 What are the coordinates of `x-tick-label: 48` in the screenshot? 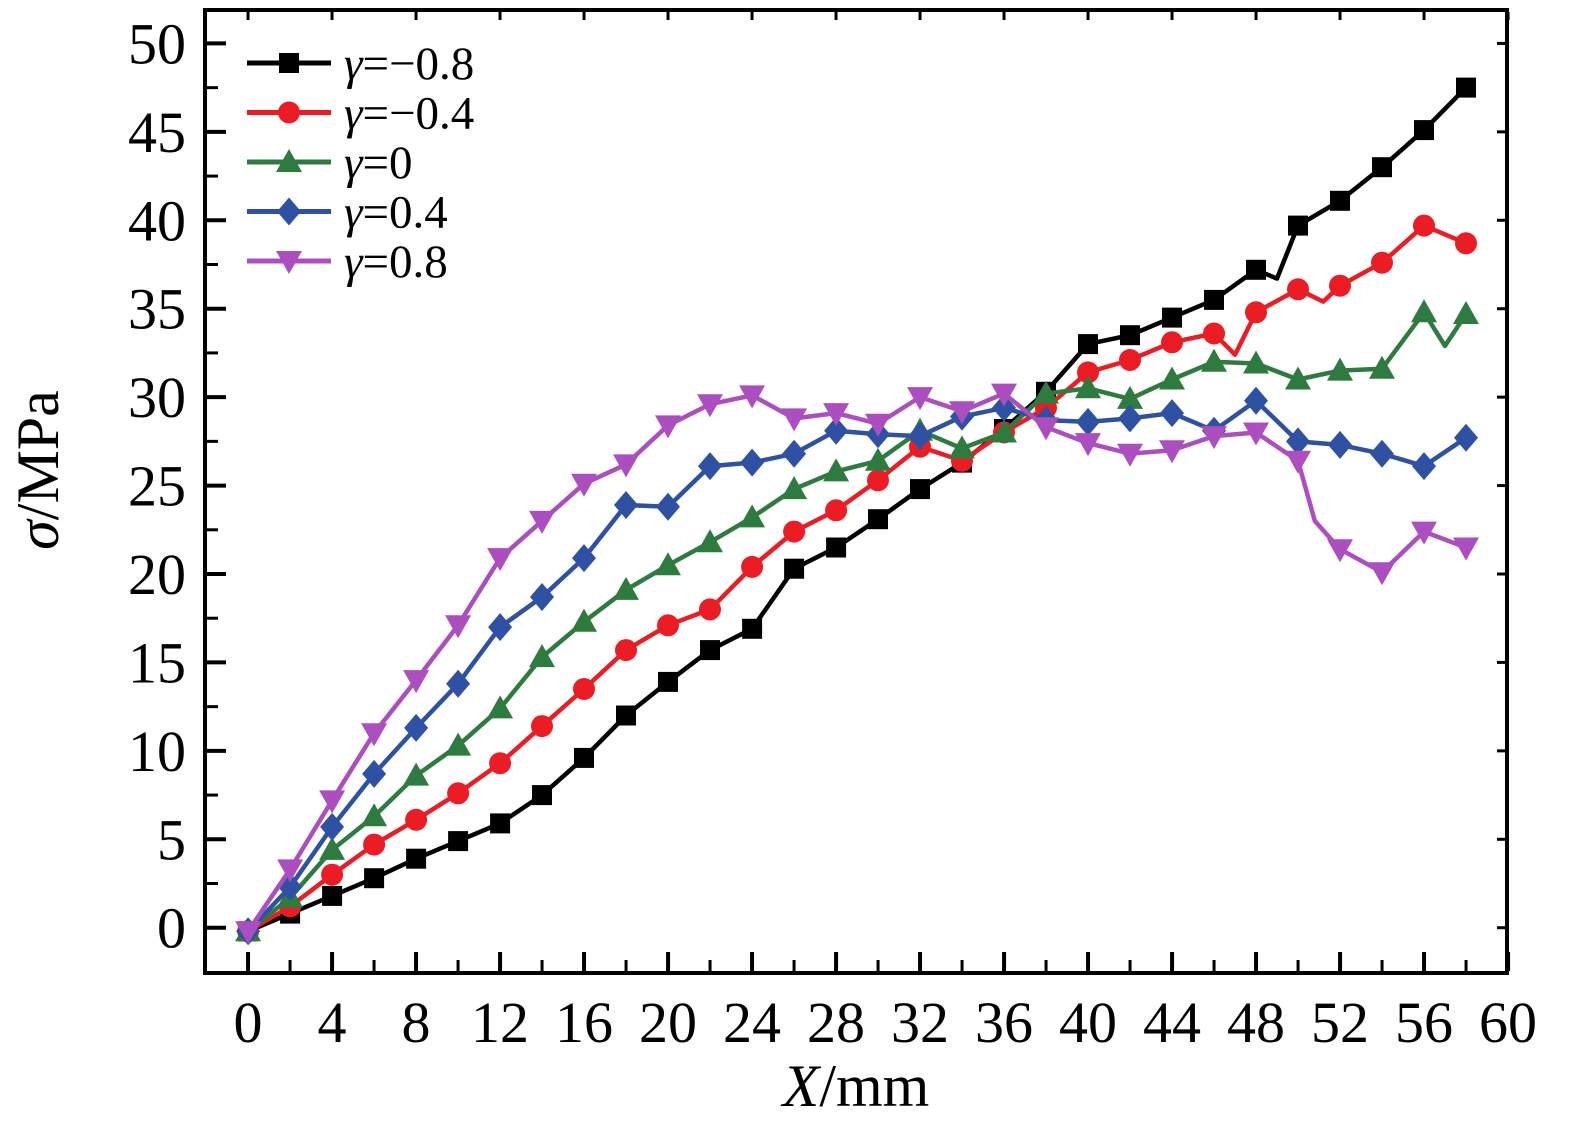 It's located at (1256, 1022).